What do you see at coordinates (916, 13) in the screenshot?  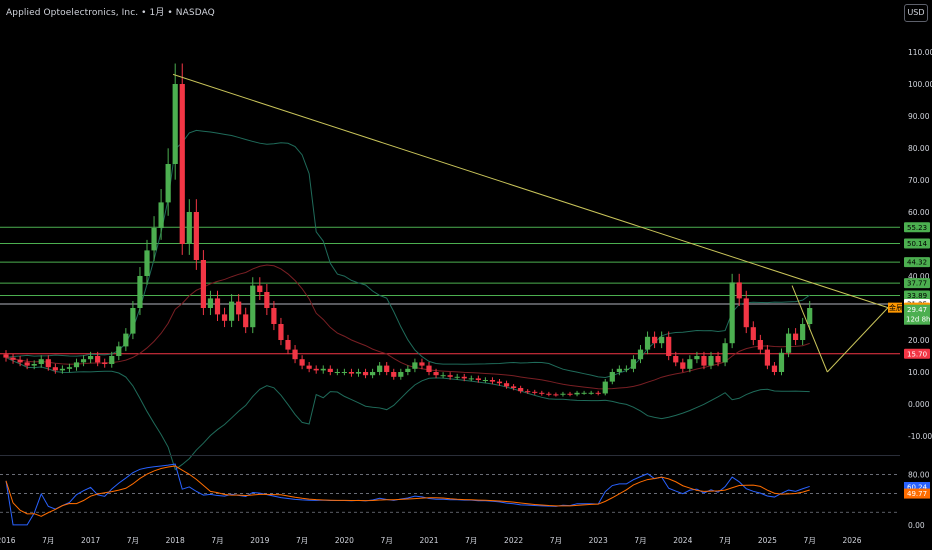 I see `currency-button: USD` at bounding box center [916, 13].